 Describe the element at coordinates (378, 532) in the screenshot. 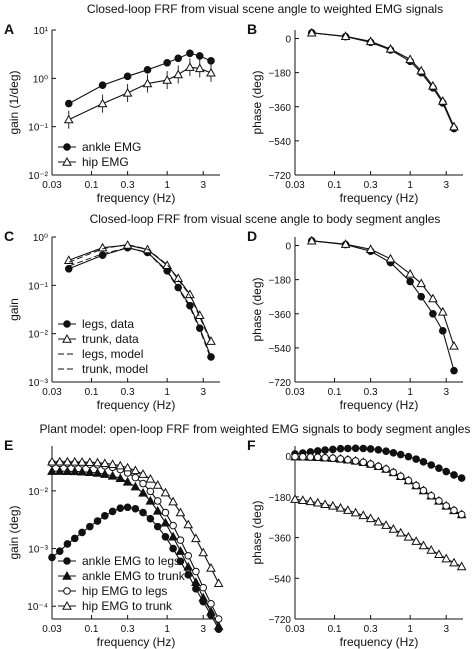

I see `series-hip-emg-to-trunk` at that location.